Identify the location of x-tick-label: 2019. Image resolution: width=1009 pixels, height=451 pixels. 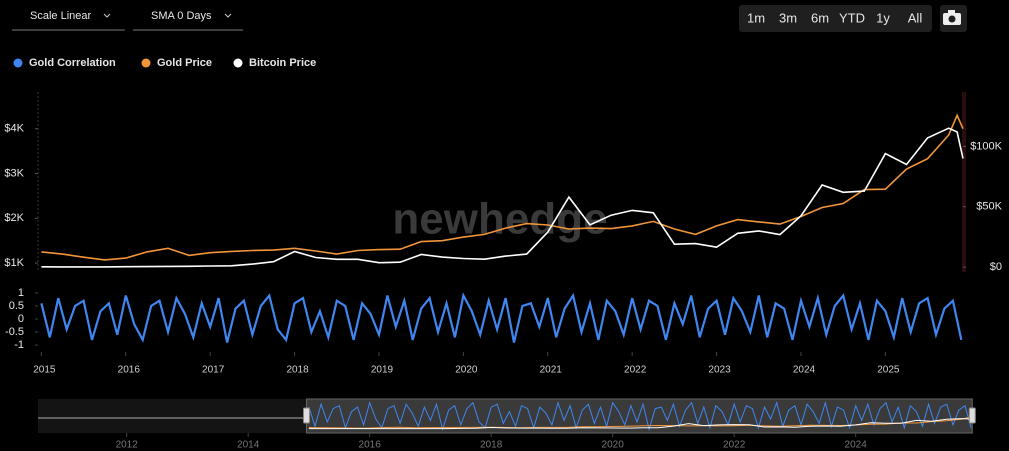
(382, 370).